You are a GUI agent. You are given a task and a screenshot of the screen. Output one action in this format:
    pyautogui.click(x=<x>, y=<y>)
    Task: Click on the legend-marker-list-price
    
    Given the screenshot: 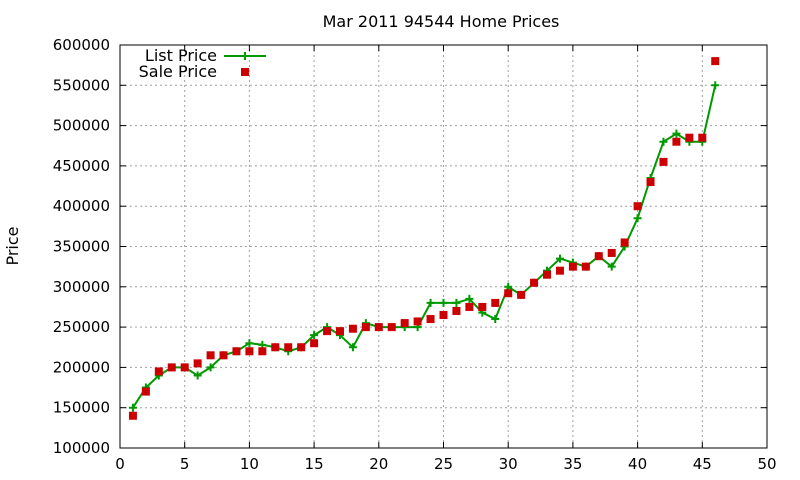 What is the action you would take?
    pyautogui.click(x=245, y=56)
    